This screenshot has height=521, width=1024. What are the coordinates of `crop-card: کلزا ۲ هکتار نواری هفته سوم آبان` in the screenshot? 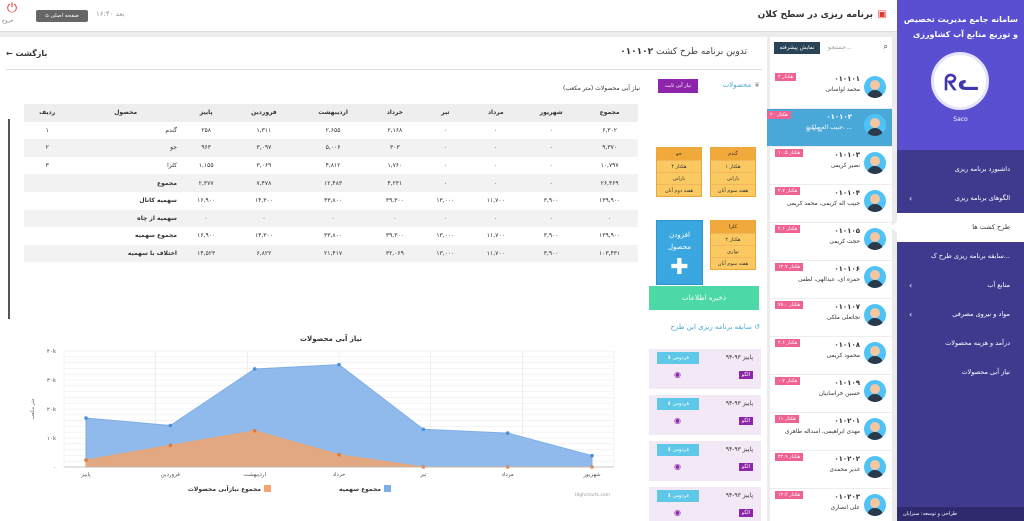 It's located at (733, 245).